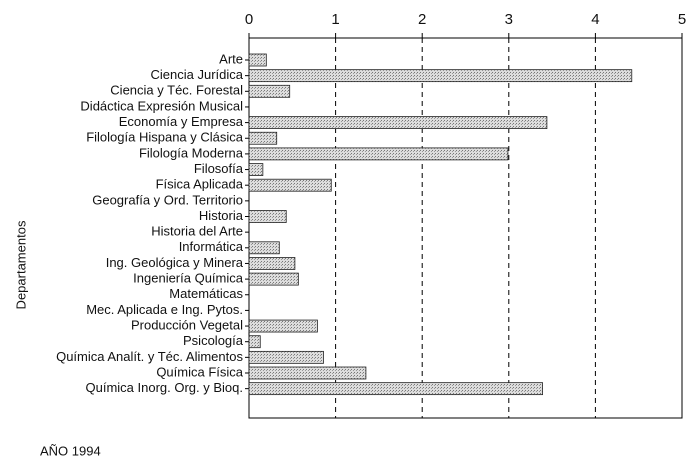 This screenshot has width=698, height=469. I want to click on x-tick-label: 0, so click(249, 19).